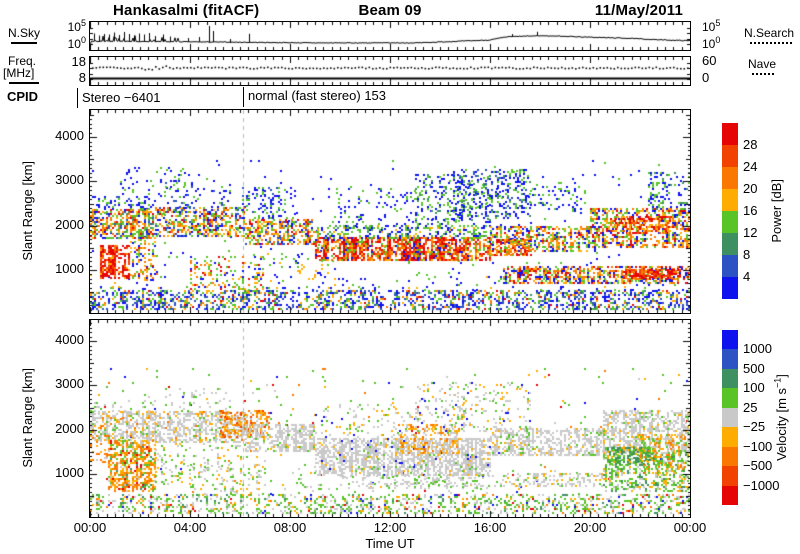  What do you see at coordinates (754, 388) in the screenshot?
I see `velocity-colorbar-label: 100` at bounding box center [754, 388].